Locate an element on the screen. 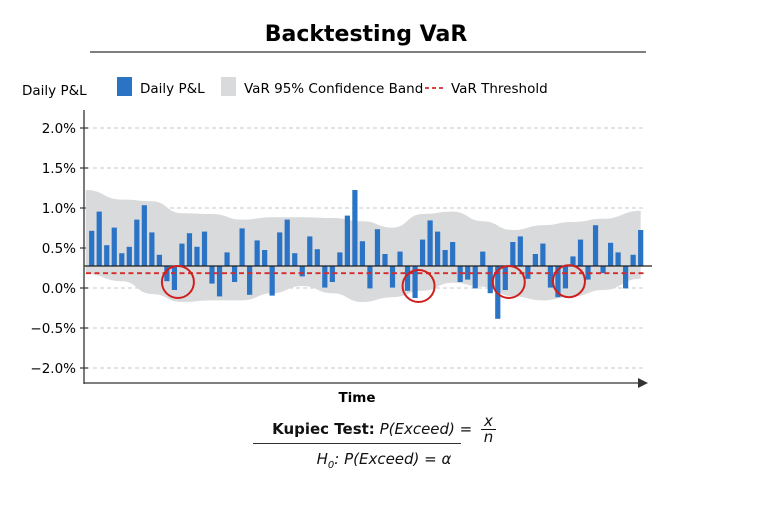 This screenshot has height=512, width=768. h0-symbol: H is located at coordinates (322, 459).